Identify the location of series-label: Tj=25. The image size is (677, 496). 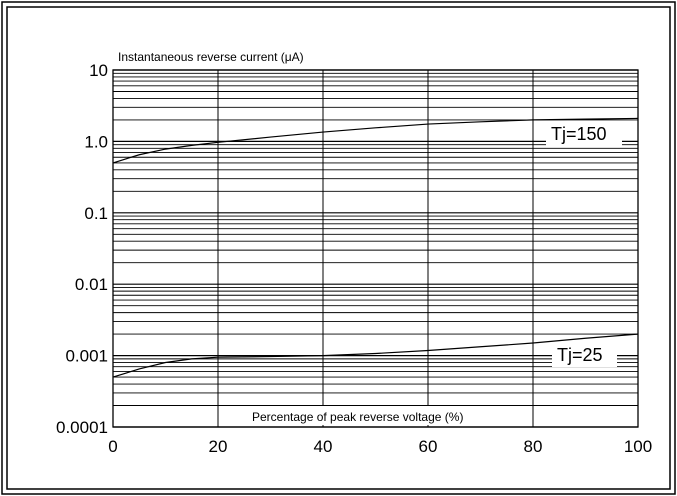
(580, 355).